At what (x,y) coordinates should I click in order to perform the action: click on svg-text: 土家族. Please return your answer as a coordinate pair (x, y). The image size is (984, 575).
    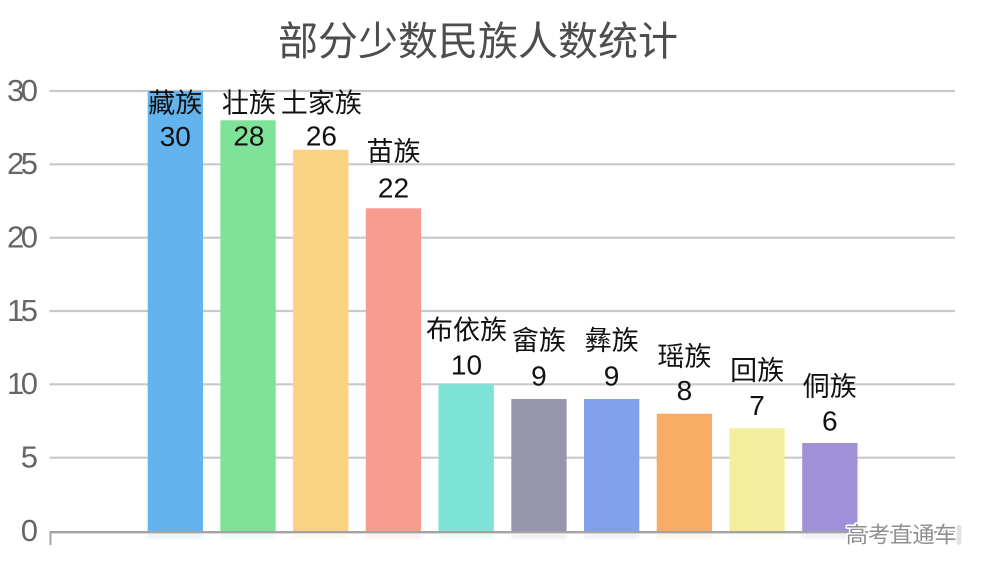
    Looking at the image, I should click on (321, 103).